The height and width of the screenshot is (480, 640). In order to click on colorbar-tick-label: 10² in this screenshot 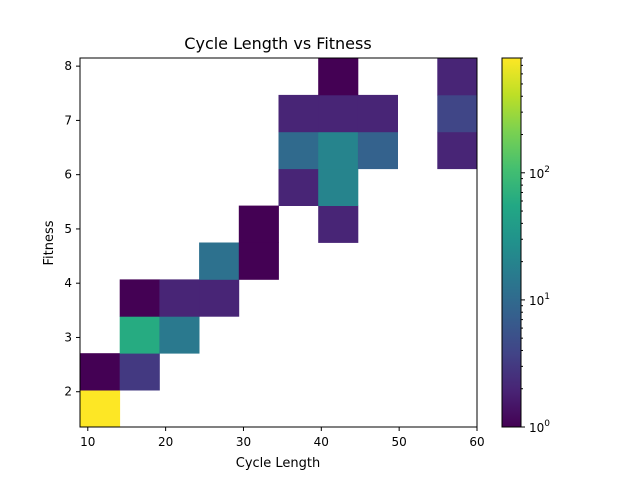, I will do `click(539, 173)`.